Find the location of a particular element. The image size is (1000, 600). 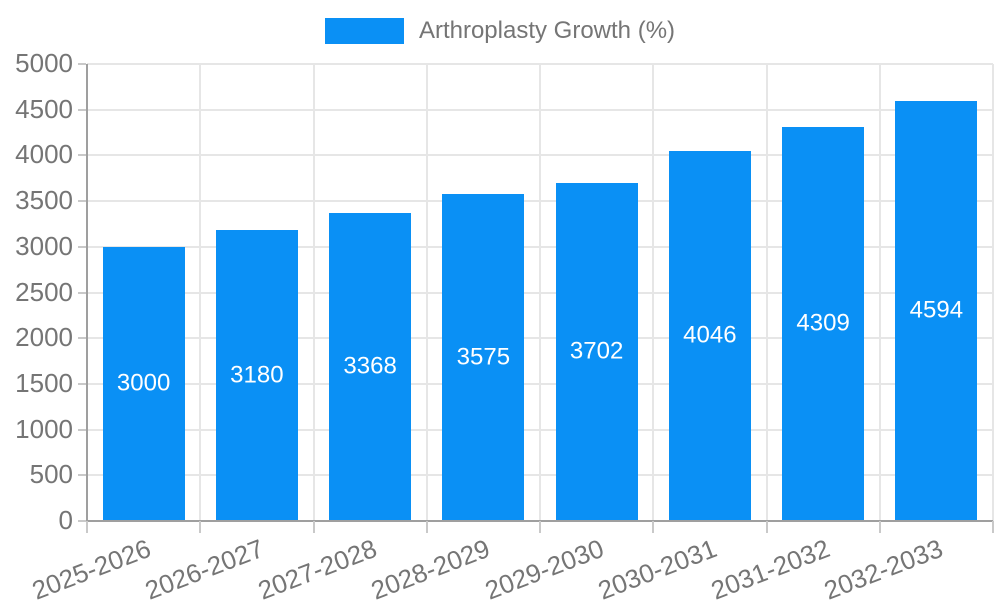

y-axis-tick-label: 4500 is located at coordinates (44, 108).